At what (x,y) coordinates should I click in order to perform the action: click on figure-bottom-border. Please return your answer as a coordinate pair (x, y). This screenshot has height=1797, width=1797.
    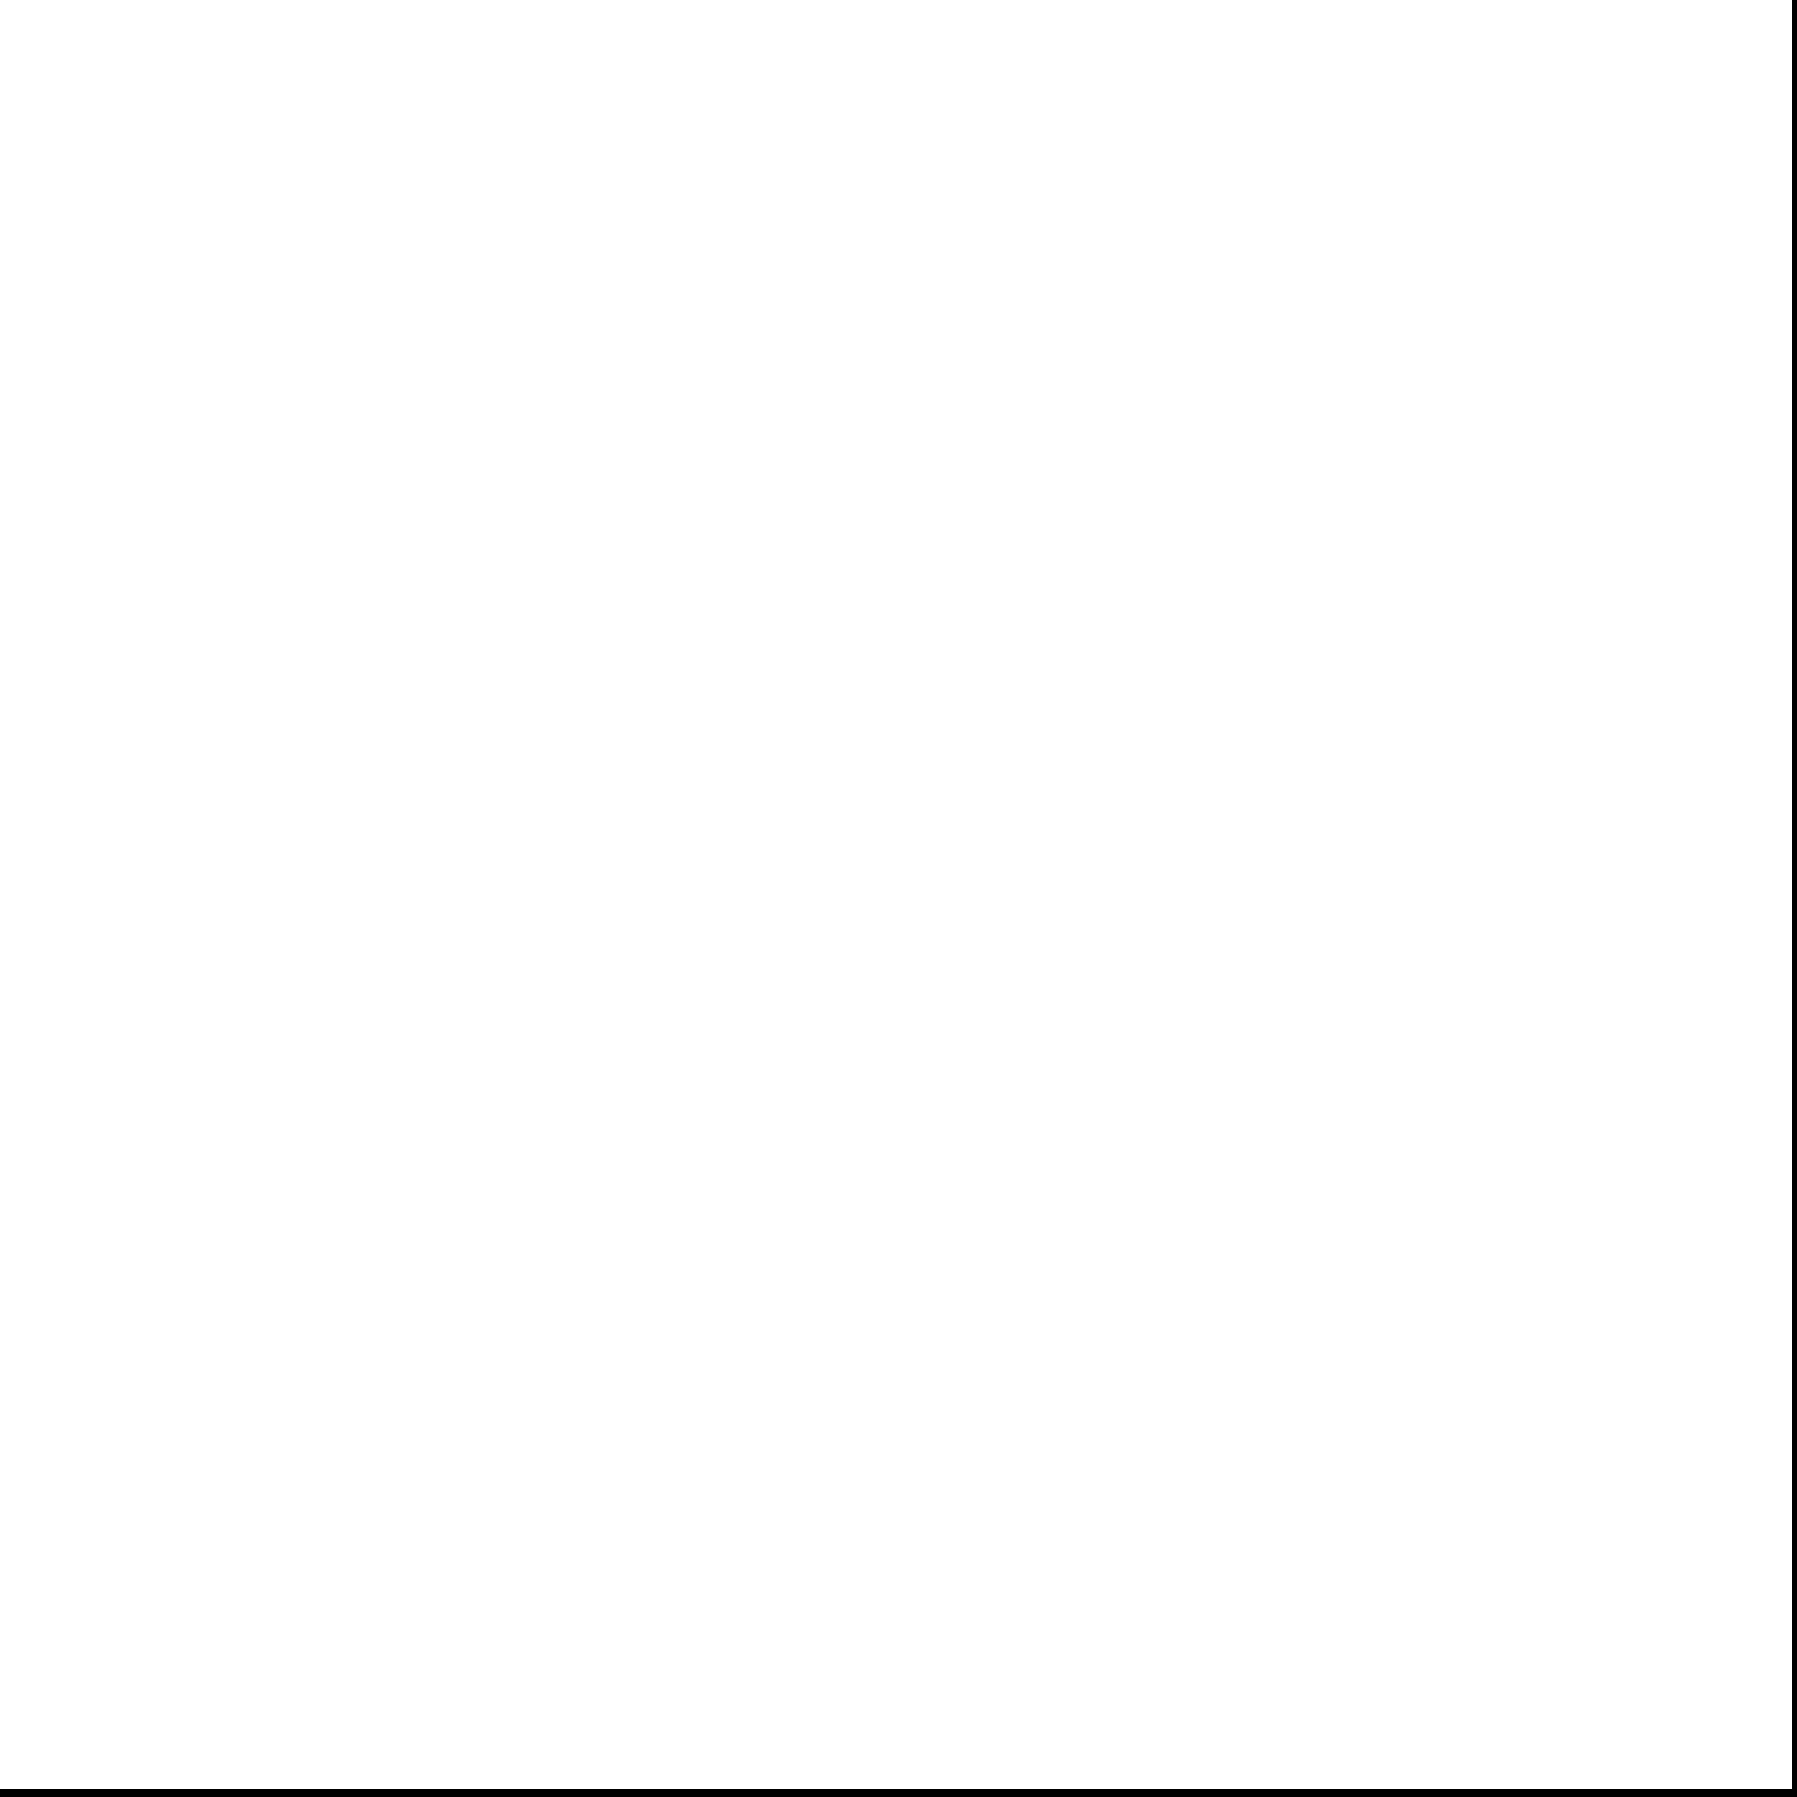
    Looking at the image, I should click on (898, 1793).